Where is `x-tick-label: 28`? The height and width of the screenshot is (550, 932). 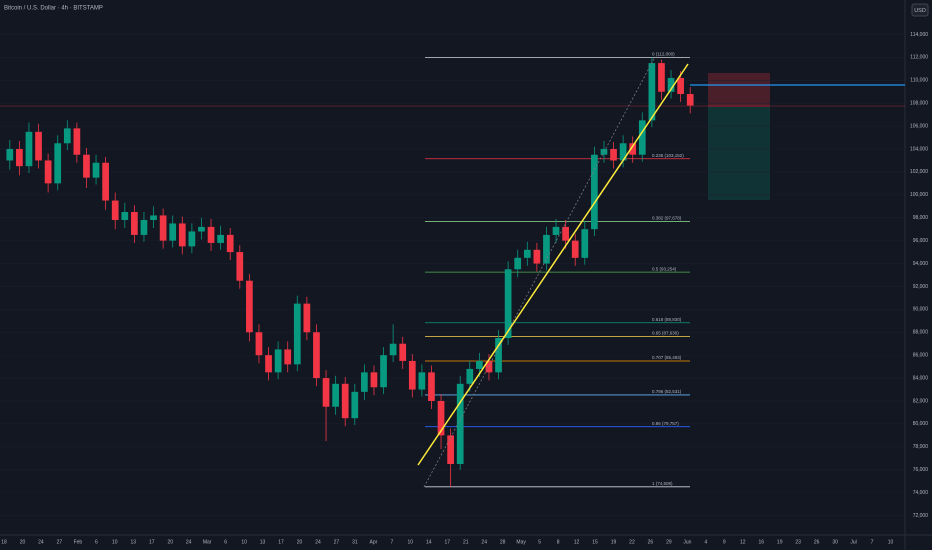
x-tick-label: 28 is located at coordinates (503, 542).